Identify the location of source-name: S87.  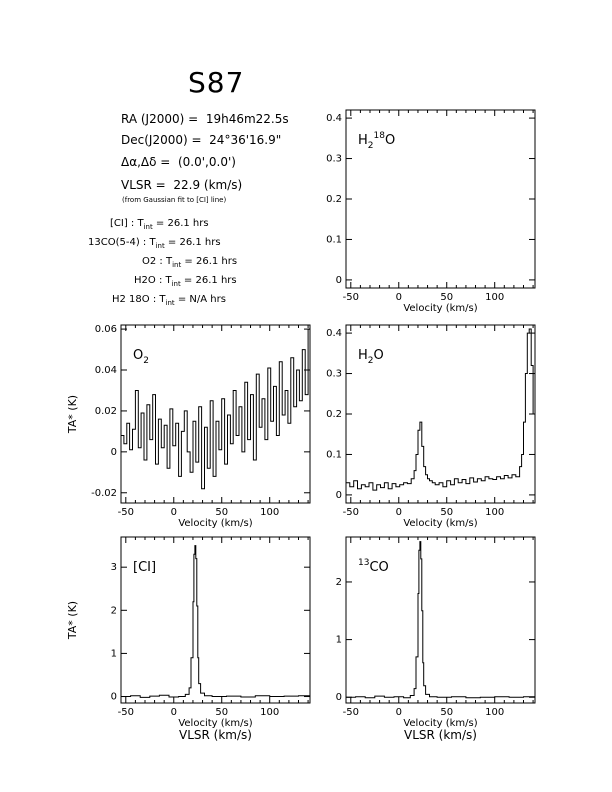
(216, 82).